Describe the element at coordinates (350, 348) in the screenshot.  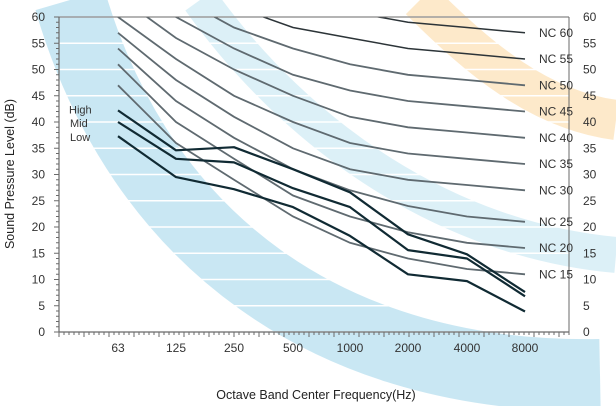
I see `x-tick-label: 1000` at that location.